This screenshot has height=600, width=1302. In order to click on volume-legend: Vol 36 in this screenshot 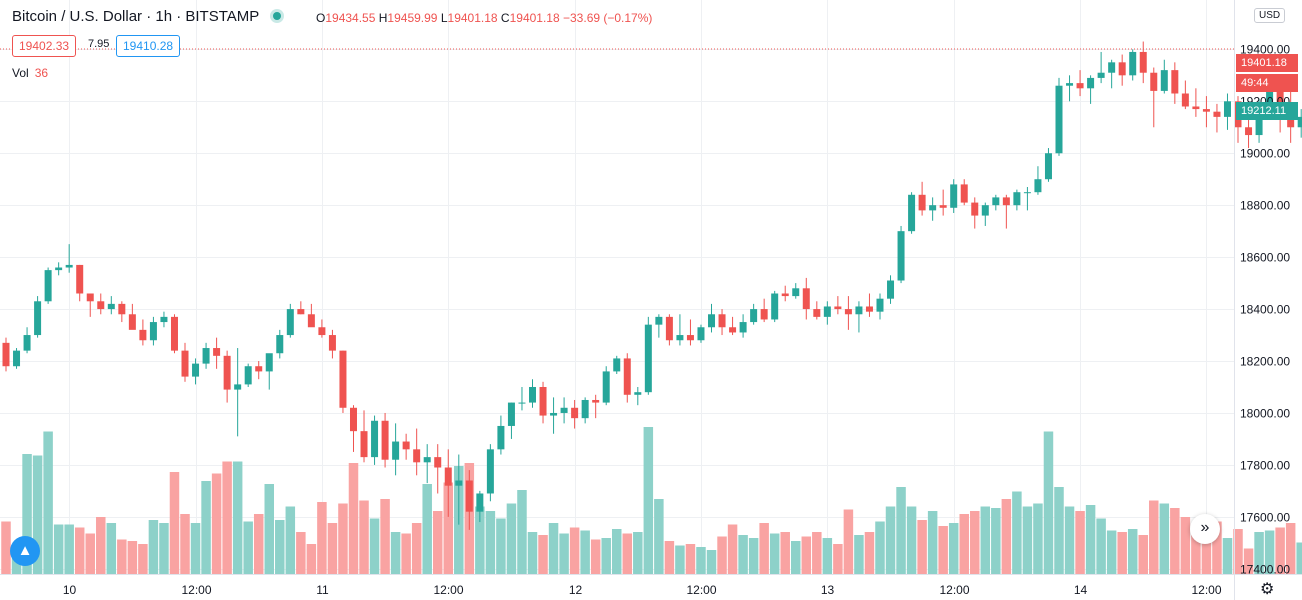, I will do `click(30, 73)`.